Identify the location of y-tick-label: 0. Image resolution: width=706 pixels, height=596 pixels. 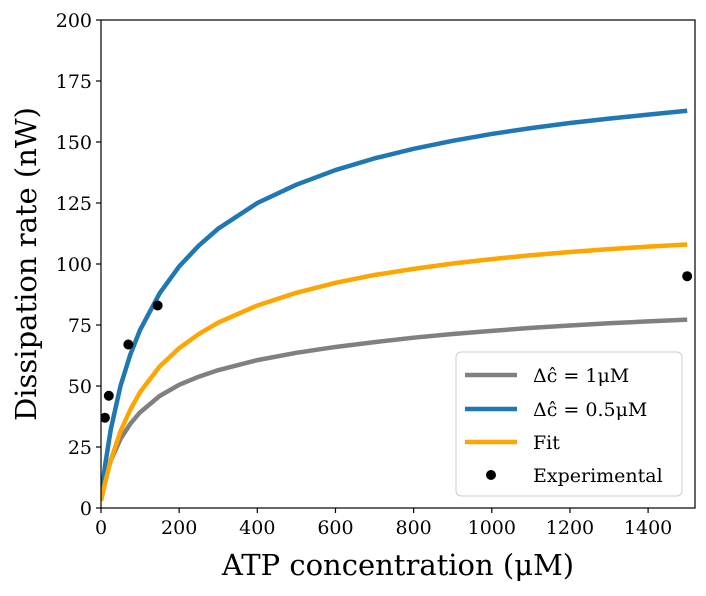
(86, 509).